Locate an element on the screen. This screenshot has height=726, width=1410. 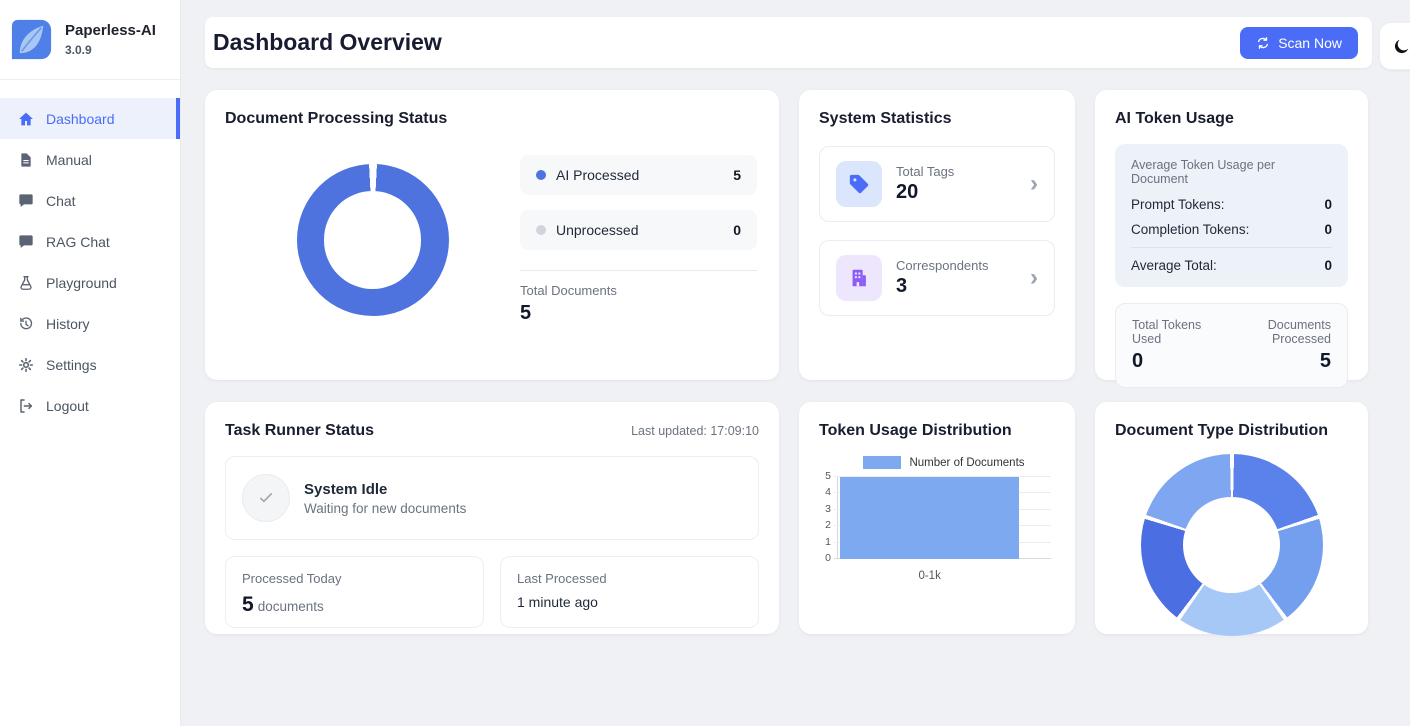
sidebar-item-manual: Manual is located at coordinates (90, 159).